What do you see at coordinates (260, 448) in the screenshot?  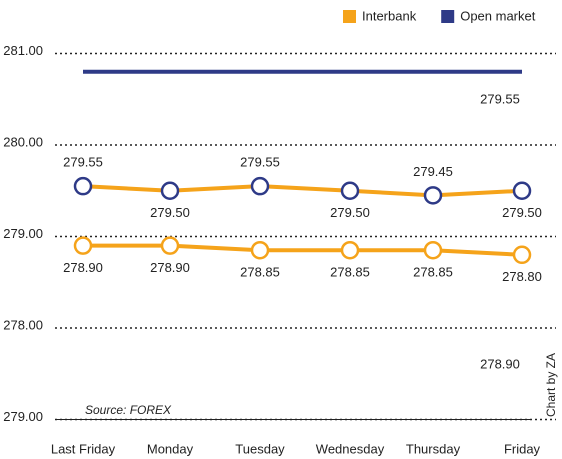 I see `x-tick-label: Tuesday` at bounding box center [260, 448].